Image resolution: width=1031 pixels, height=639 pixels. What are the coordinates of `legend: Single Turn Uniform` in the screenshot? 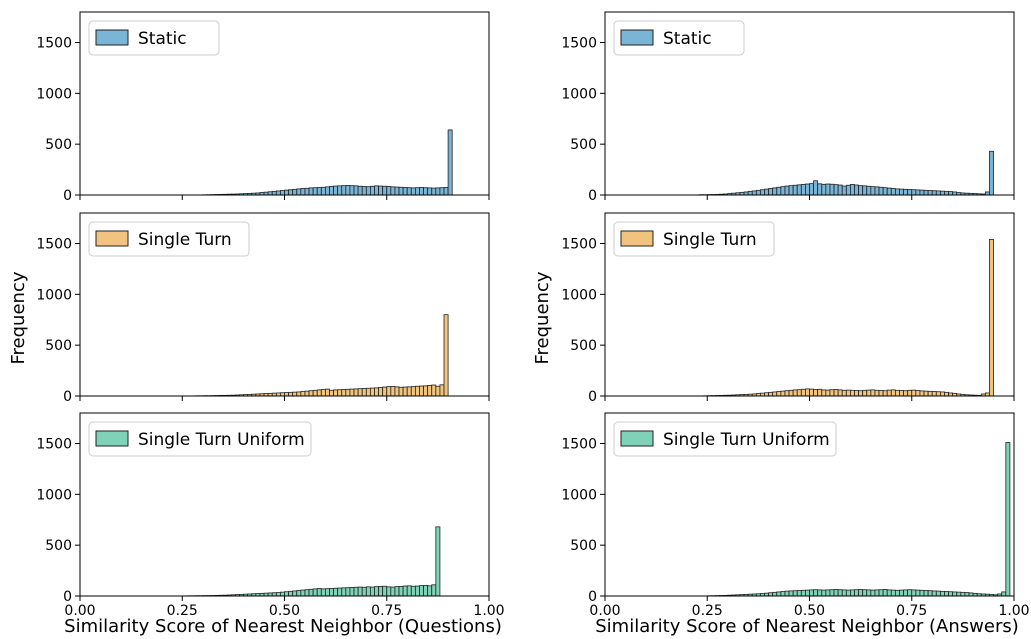 It's located at (725, 439).